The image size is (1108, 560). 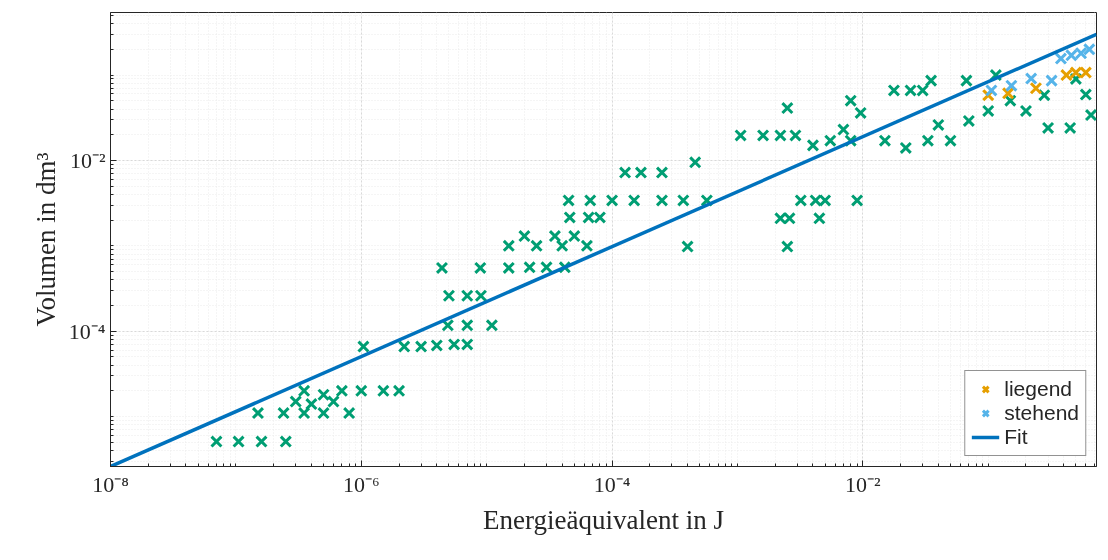 What do you see at coordinates (1038, 389) in the screenshot?
I see `legend-label: liegend` at bounding box center [1038, 389].